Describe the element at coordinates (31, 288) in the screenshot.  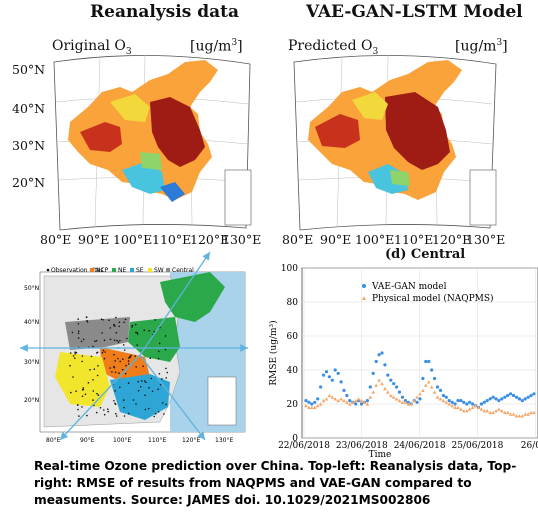
I see `region-lat-50: 50°N` at that location.